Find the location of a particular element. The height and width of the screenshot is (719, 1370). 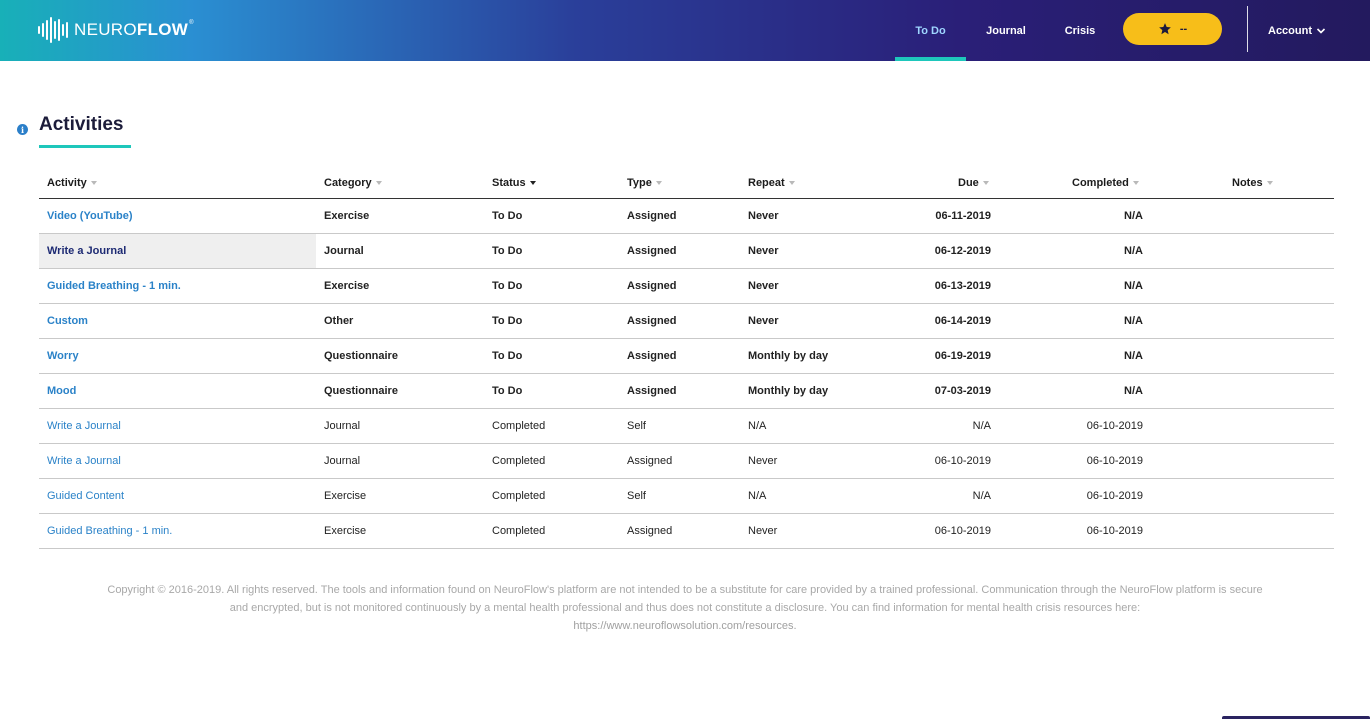

sort-caret-active-icon is located at coordinates (532, 183).